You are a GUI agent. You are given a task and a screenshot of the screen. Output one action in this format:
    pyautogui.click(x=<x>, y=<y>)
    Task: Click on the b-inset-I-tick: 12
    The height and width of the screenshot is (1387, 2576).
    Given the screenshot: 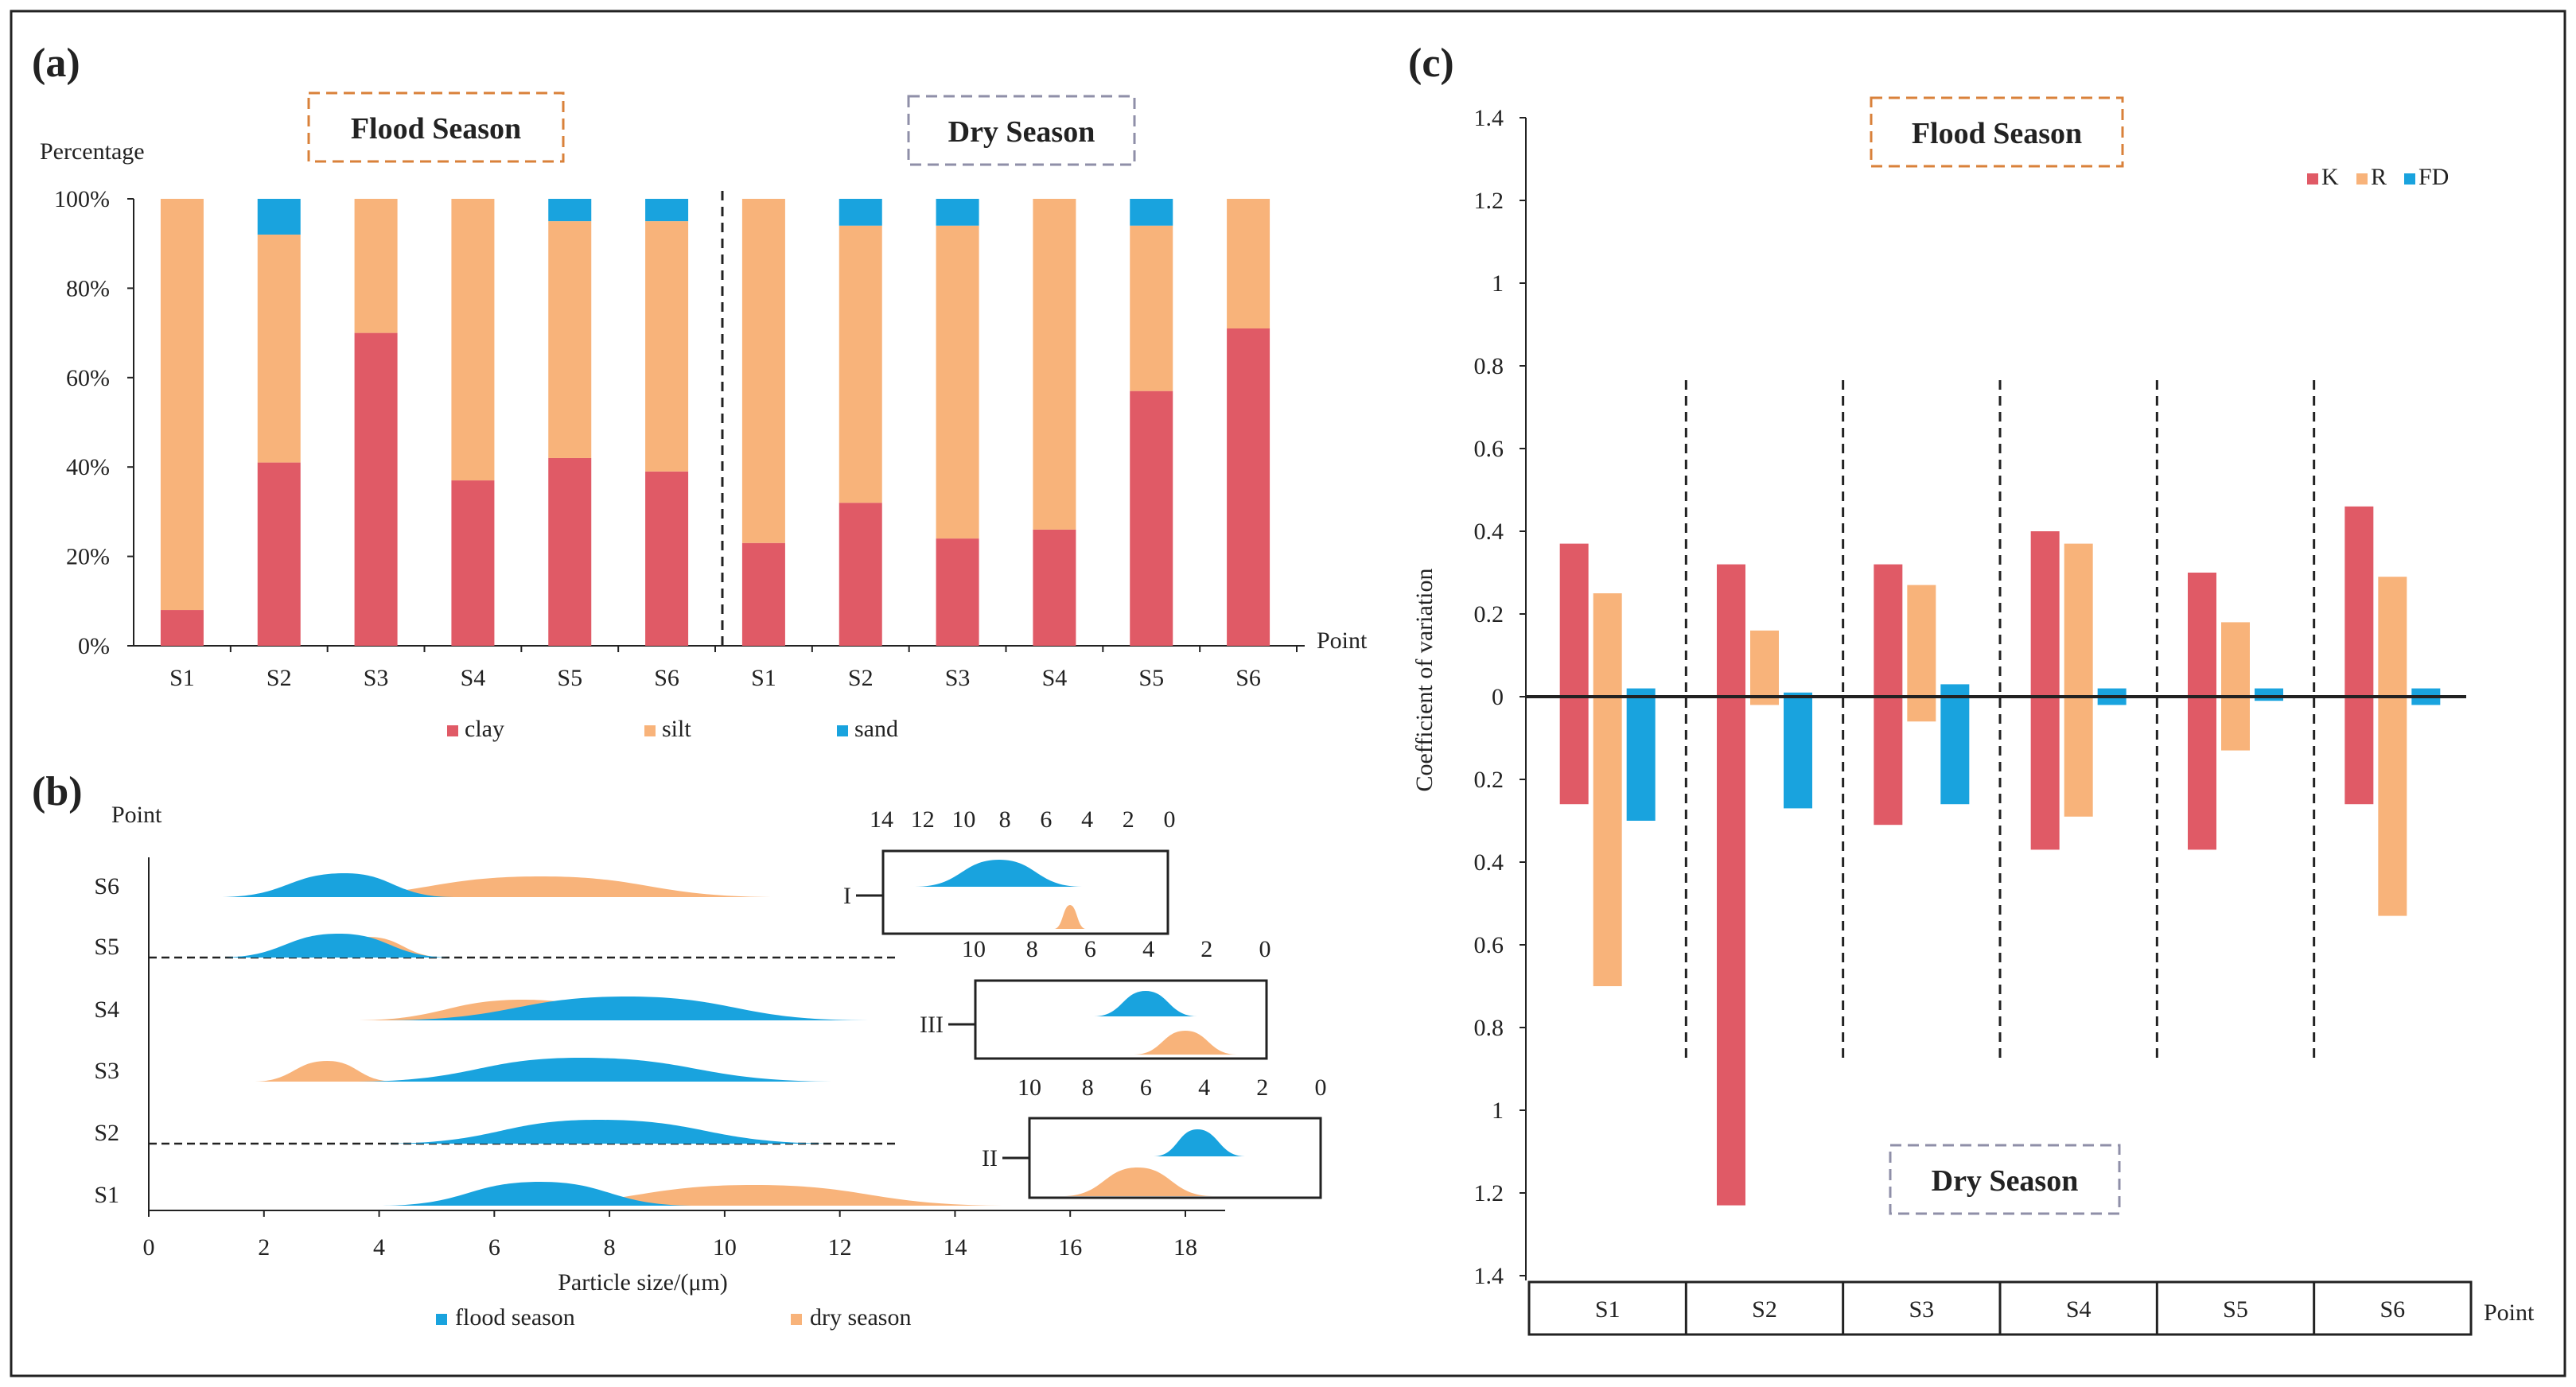 What is the action you would take?
    pyautogui.click(x=923, y=819)
    